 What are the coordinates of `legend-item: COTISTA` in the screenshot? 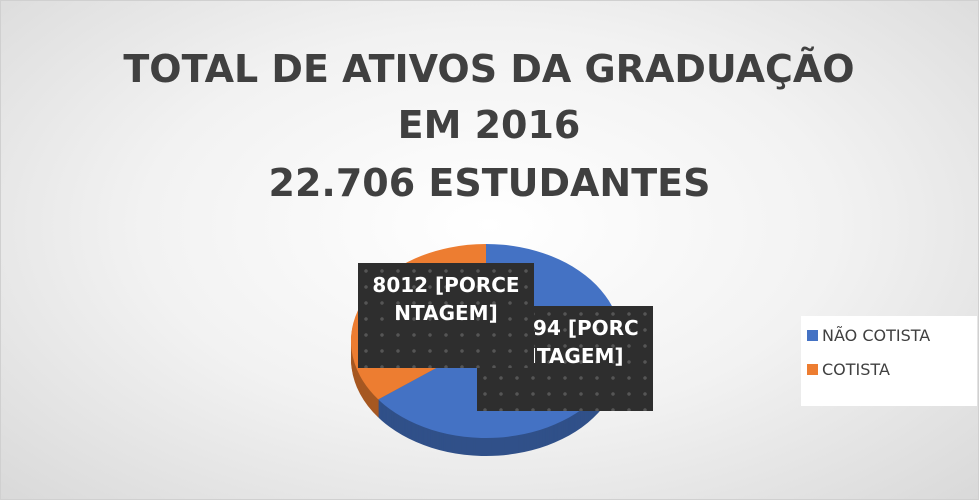 It's located at (848, 369).